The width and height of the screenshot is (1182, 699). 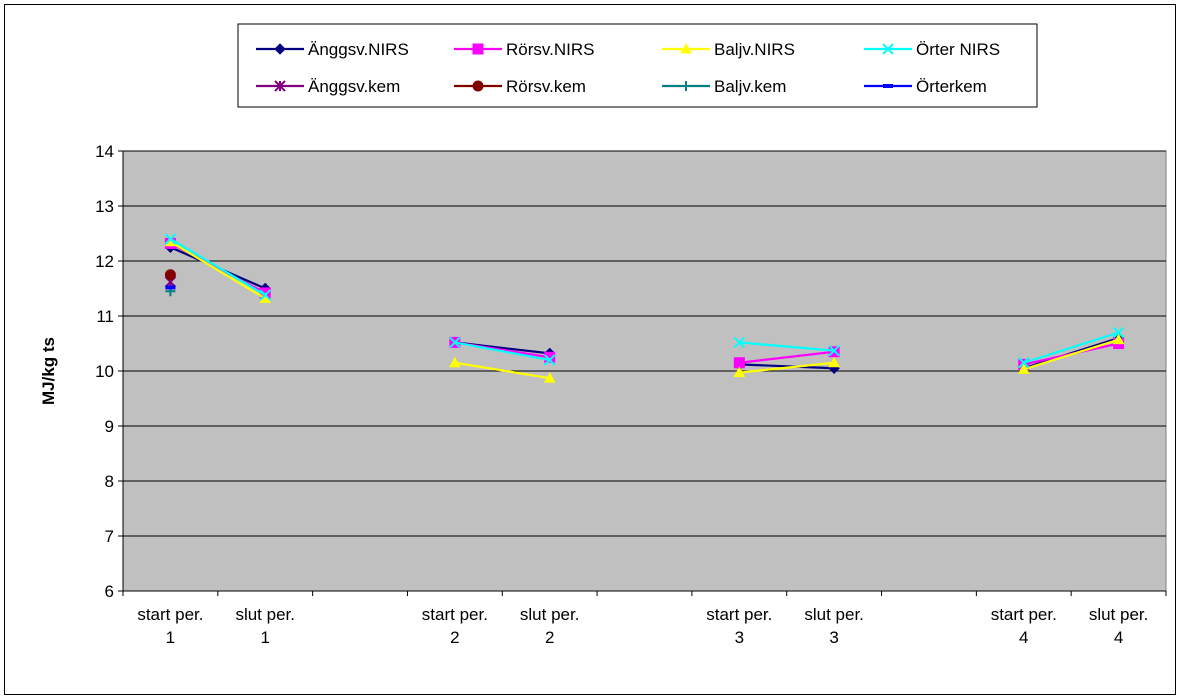 I want to click on legend-label: Änggsv.kem, so click(x=354, y=86).